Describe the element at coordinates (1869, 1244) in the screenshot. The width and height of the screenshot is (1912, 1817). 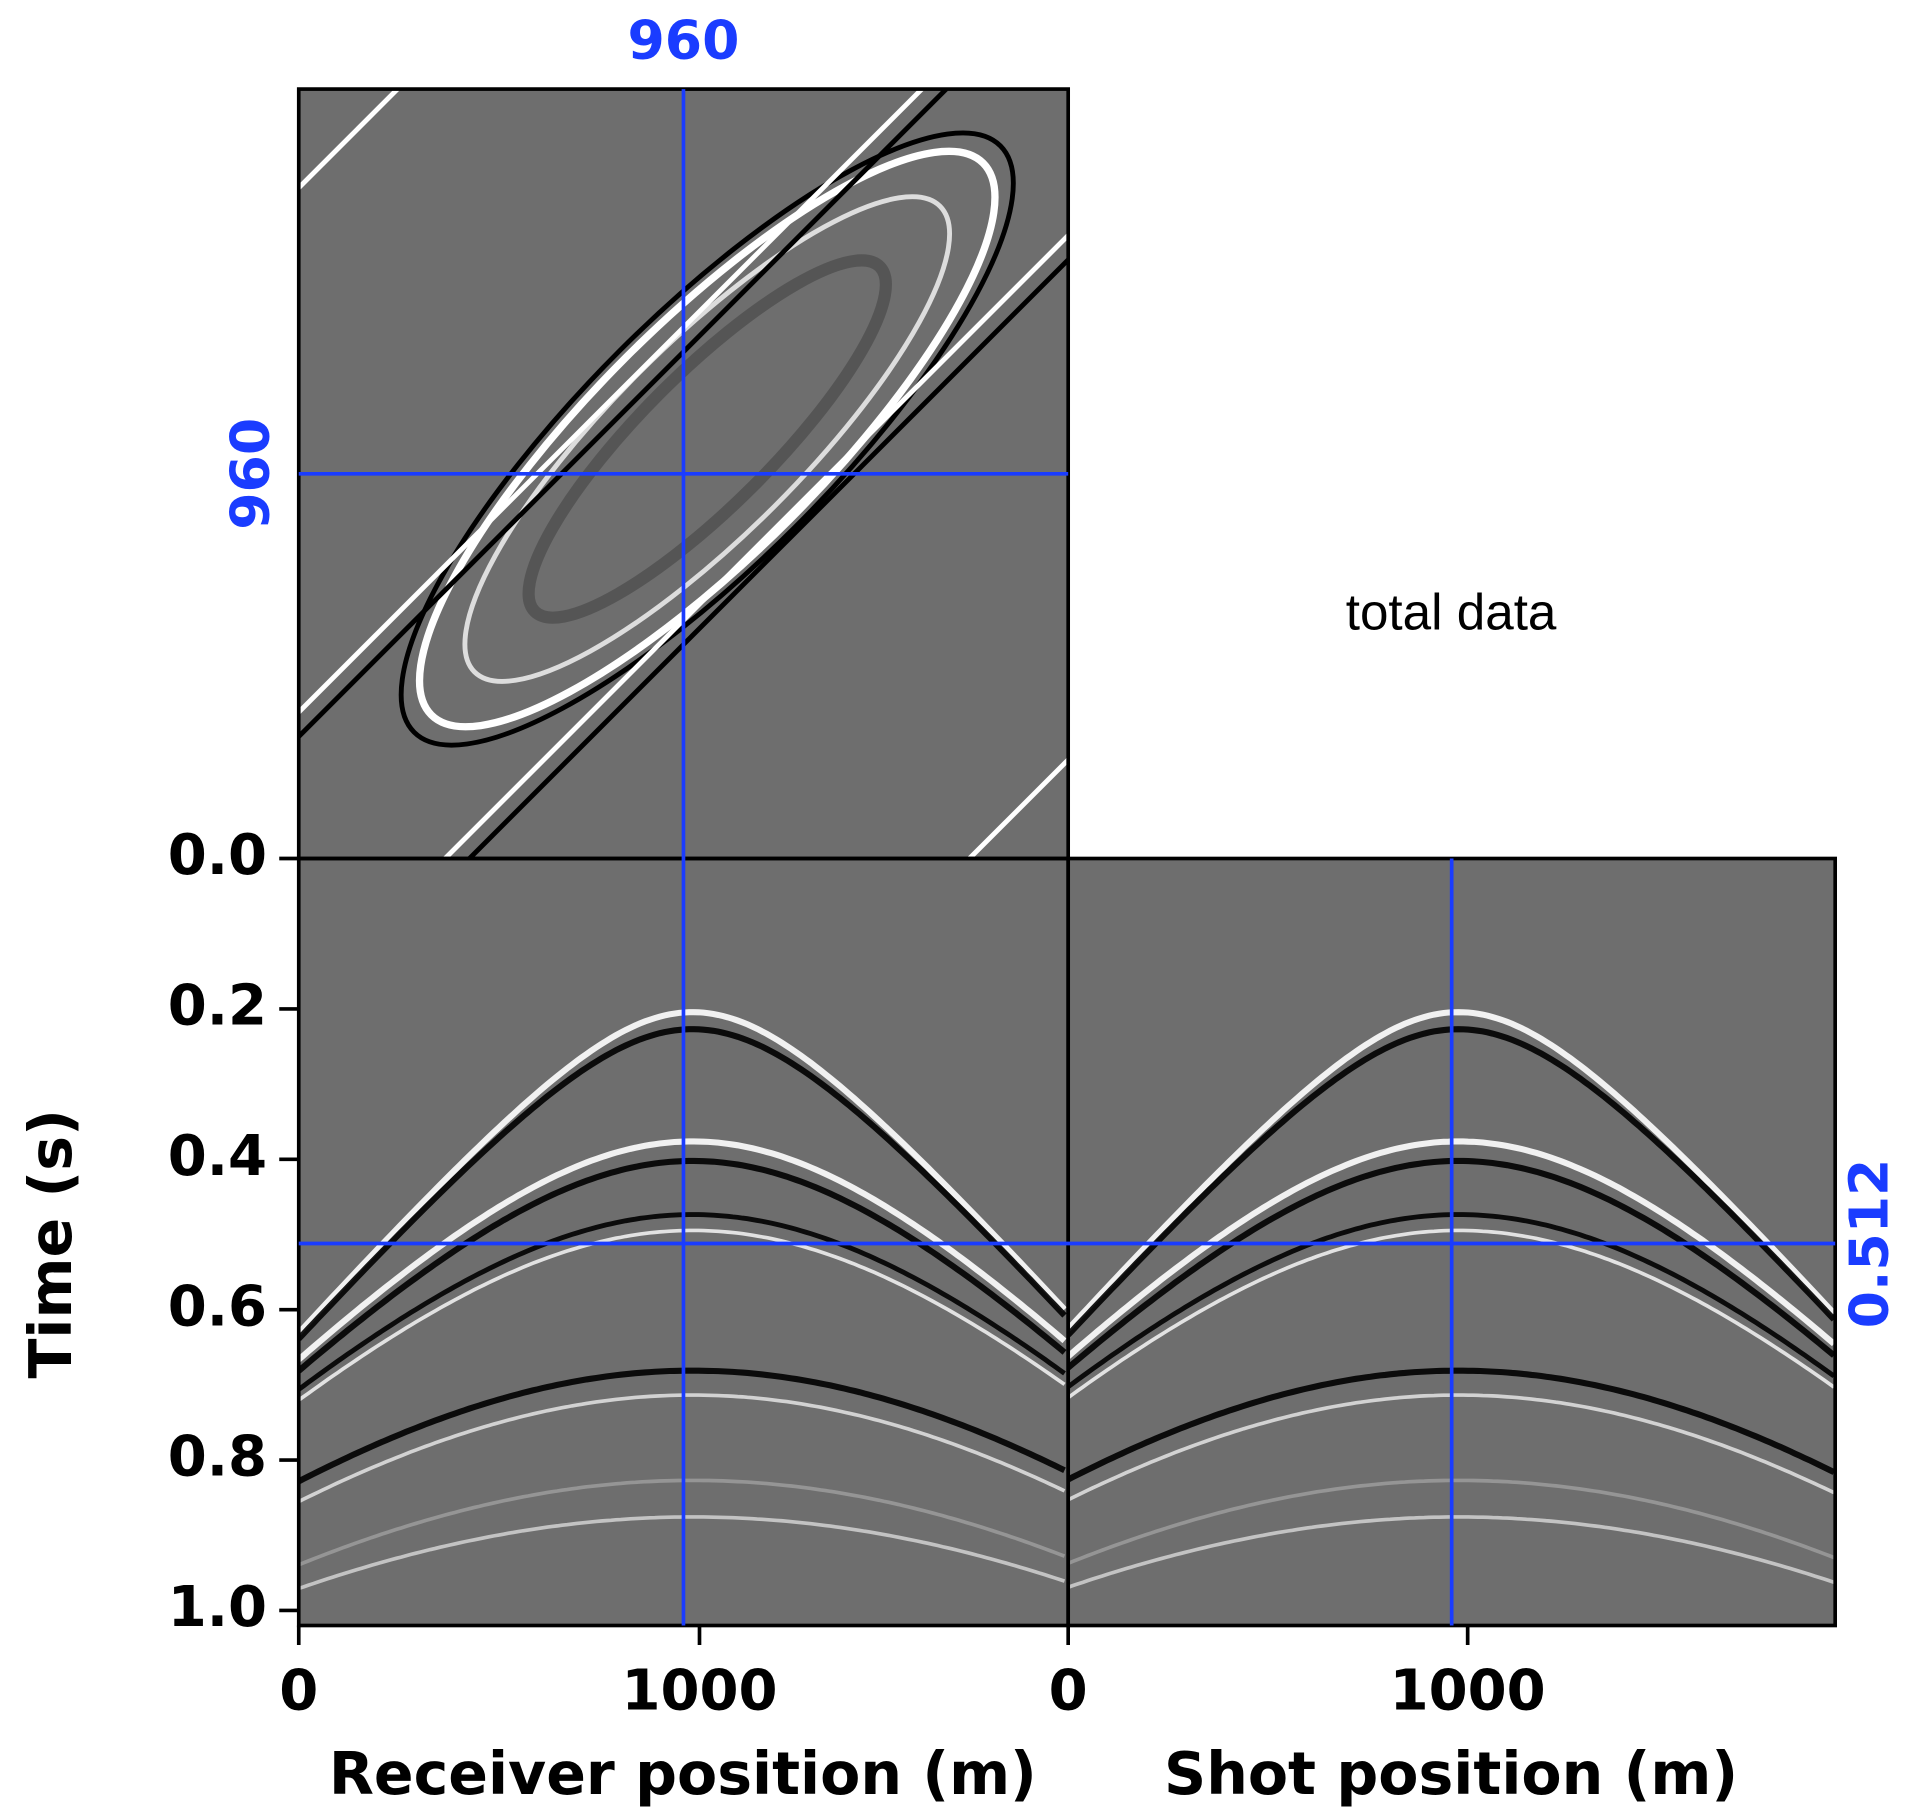
I see `time-slice-label: 0.512` at that location.